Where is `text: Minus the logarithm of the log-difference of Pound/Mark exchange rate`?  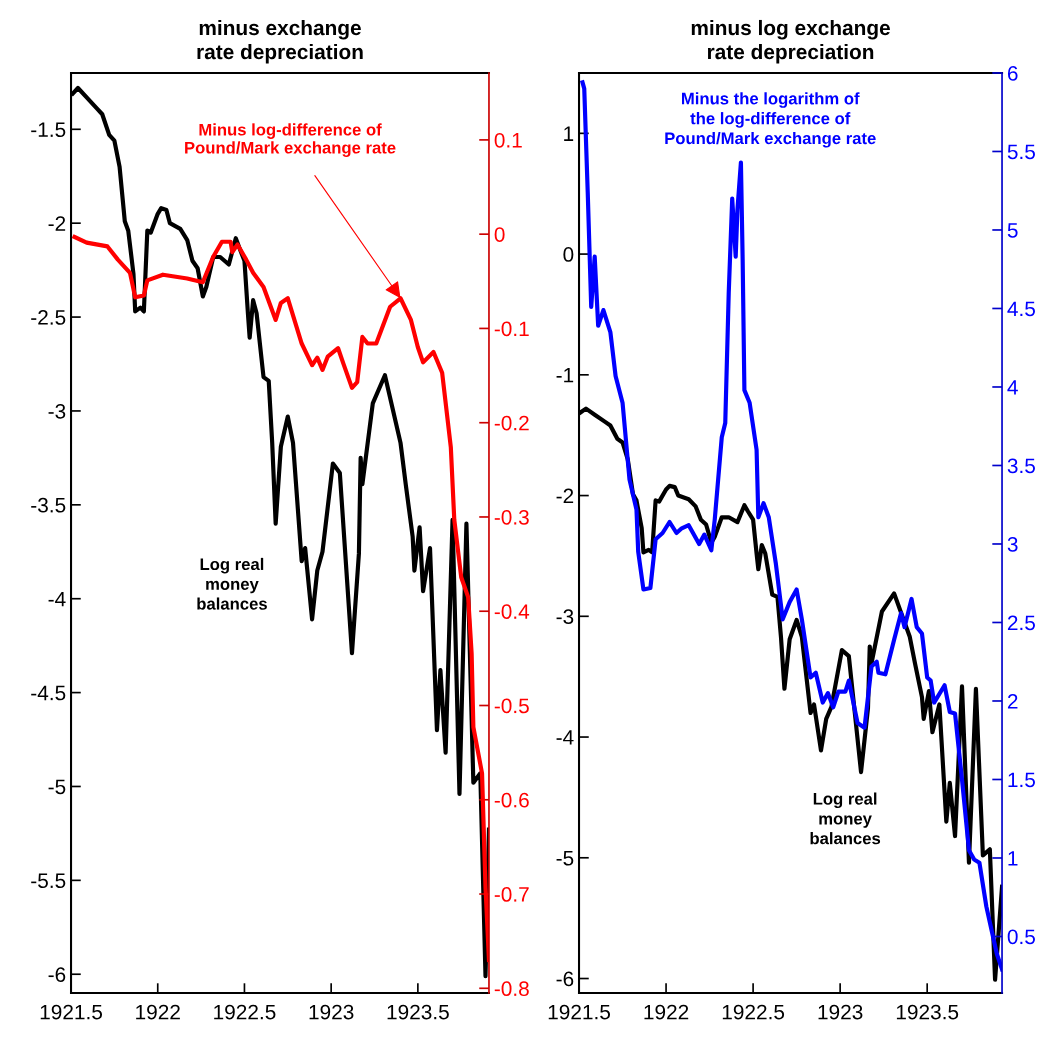 text: Minus the logarithm of the log-difference of Pound/Mark exchange rate is located at coordinates (770, 120).